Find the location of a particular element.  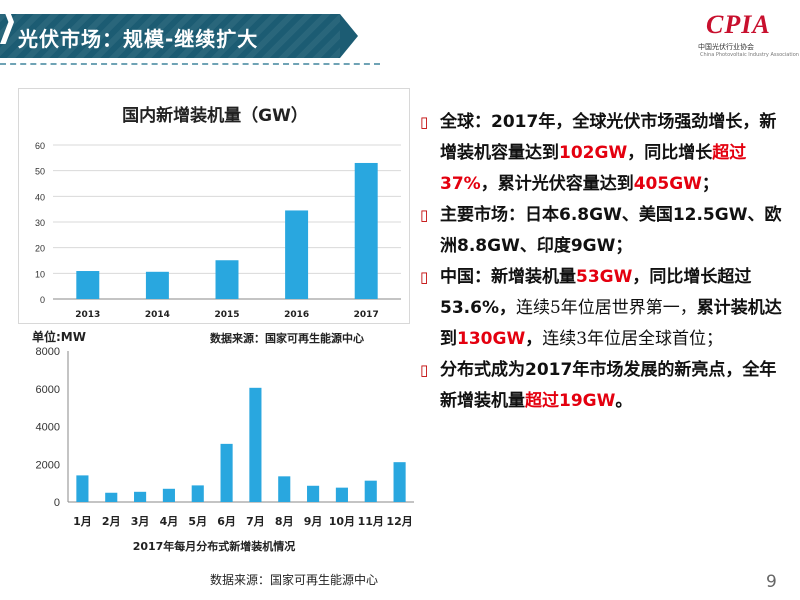

bar-2016 is located at coordinates (297, 254).